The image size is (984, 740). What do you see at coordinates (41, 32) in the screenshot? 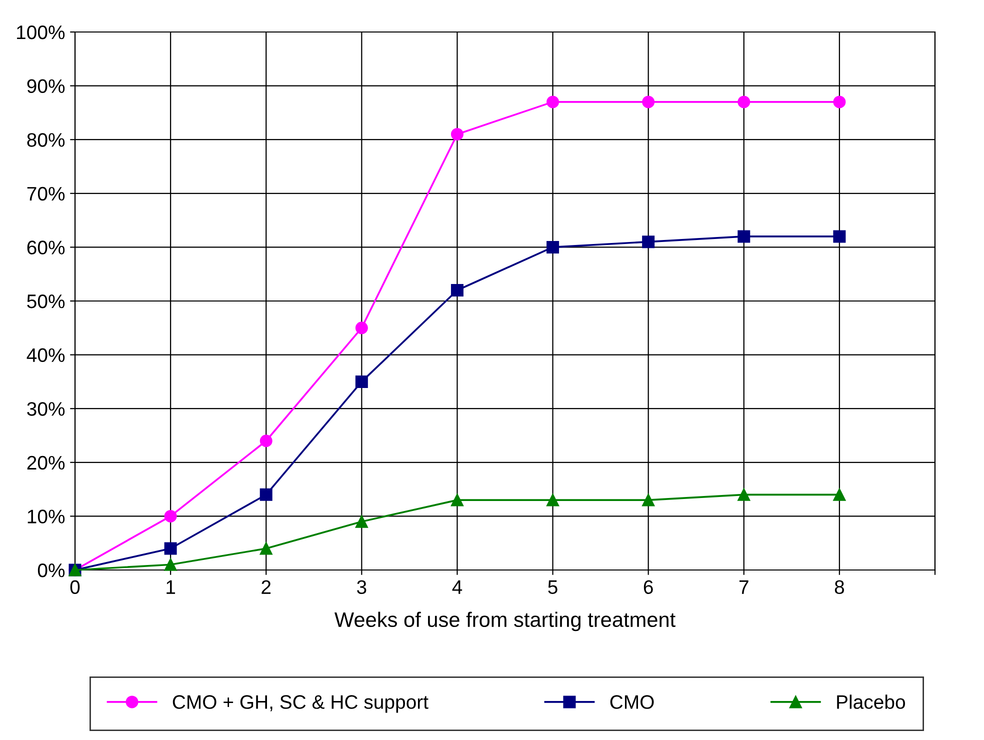
I see `y-tick-label: 100%` at bounding box center [41, 32].